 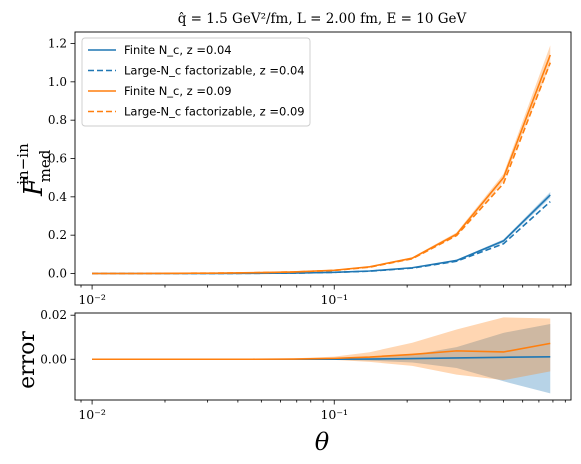 What do you see at coordinates (178, 91) in the screenshot?
I see `legend-label: Finite N_c, z =0.09` at bounding box center [178, 91].